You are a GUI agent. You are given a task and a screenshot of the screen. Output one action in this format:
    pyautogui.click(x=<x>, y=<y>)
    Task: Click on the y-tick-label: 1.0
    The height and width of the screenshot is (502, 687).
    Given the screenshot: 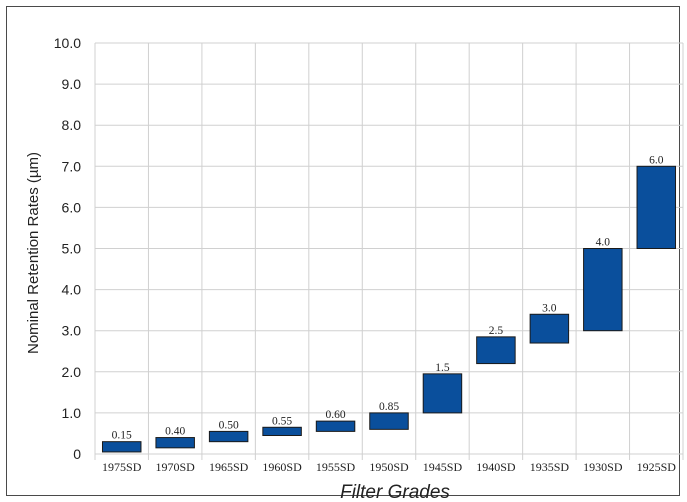 What is the action you would take?
    pyautogui.click(x=72, y=413)
    